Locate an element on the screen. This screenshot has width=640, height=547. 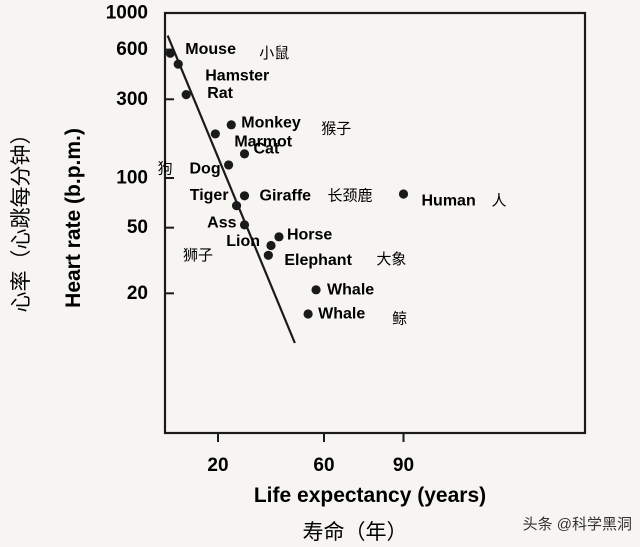
data-point-lion is located at coordinates (271, 245).